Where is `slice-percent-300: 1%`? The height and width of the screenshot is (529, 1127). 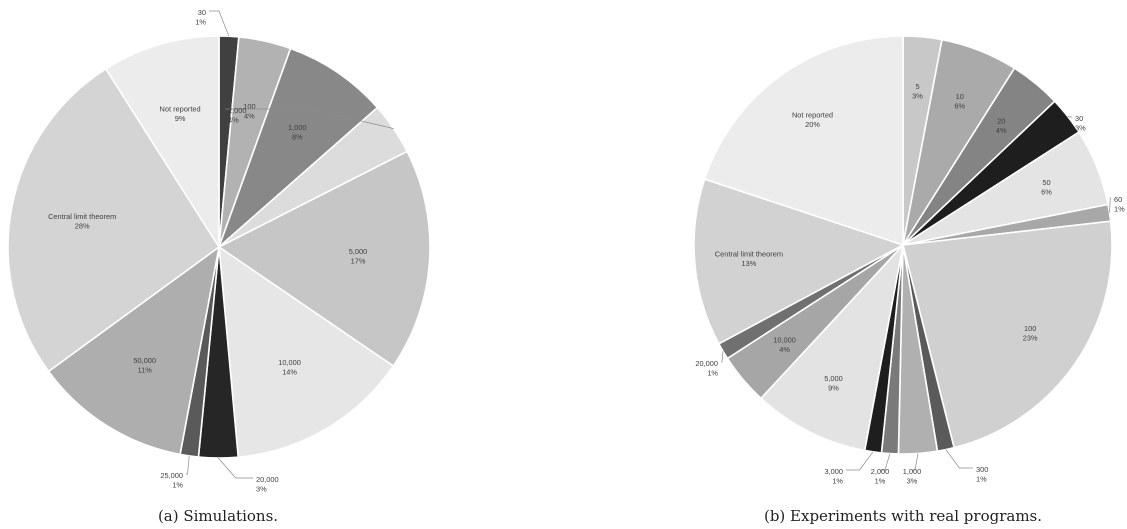 slice-percent-300: 1% is located at coordinates (981, 479).